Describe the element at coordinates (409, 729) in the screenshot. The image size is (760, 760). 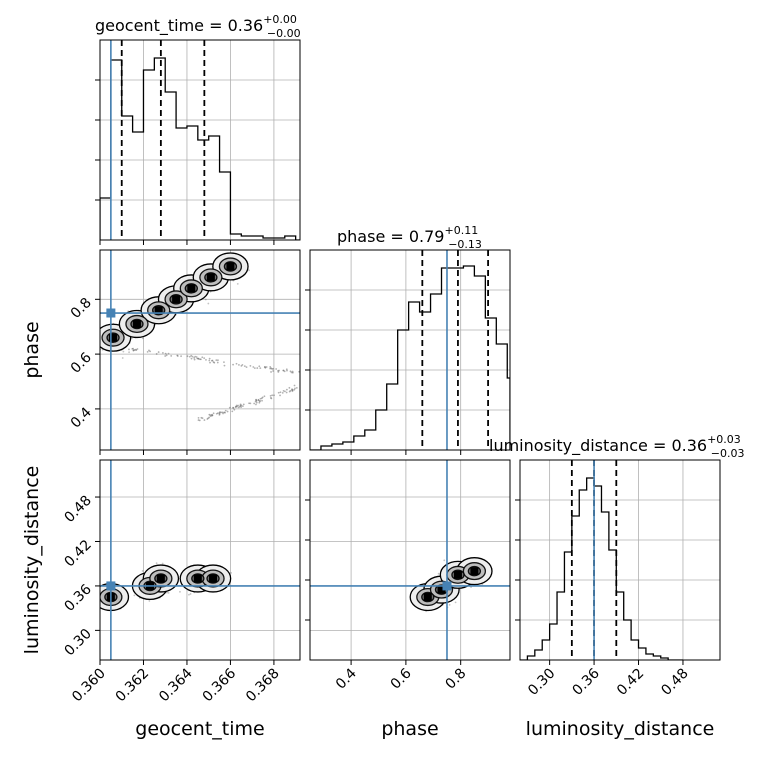
I see `xlabel-phase: phase` at that location.